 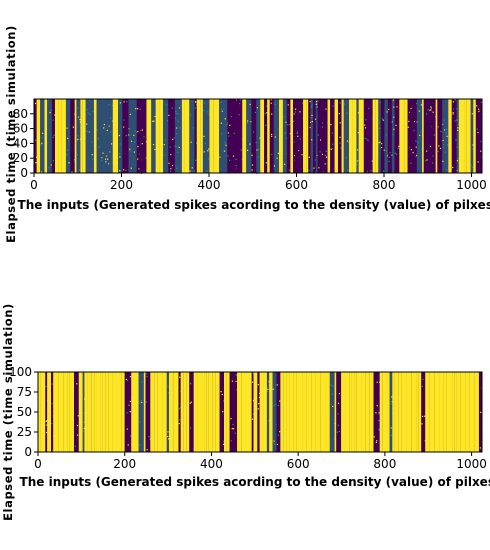 What do you see at coordinates (28, 452) in the screenshot?
I see `y-tick-label: 0` at bounding box center [28, 452].